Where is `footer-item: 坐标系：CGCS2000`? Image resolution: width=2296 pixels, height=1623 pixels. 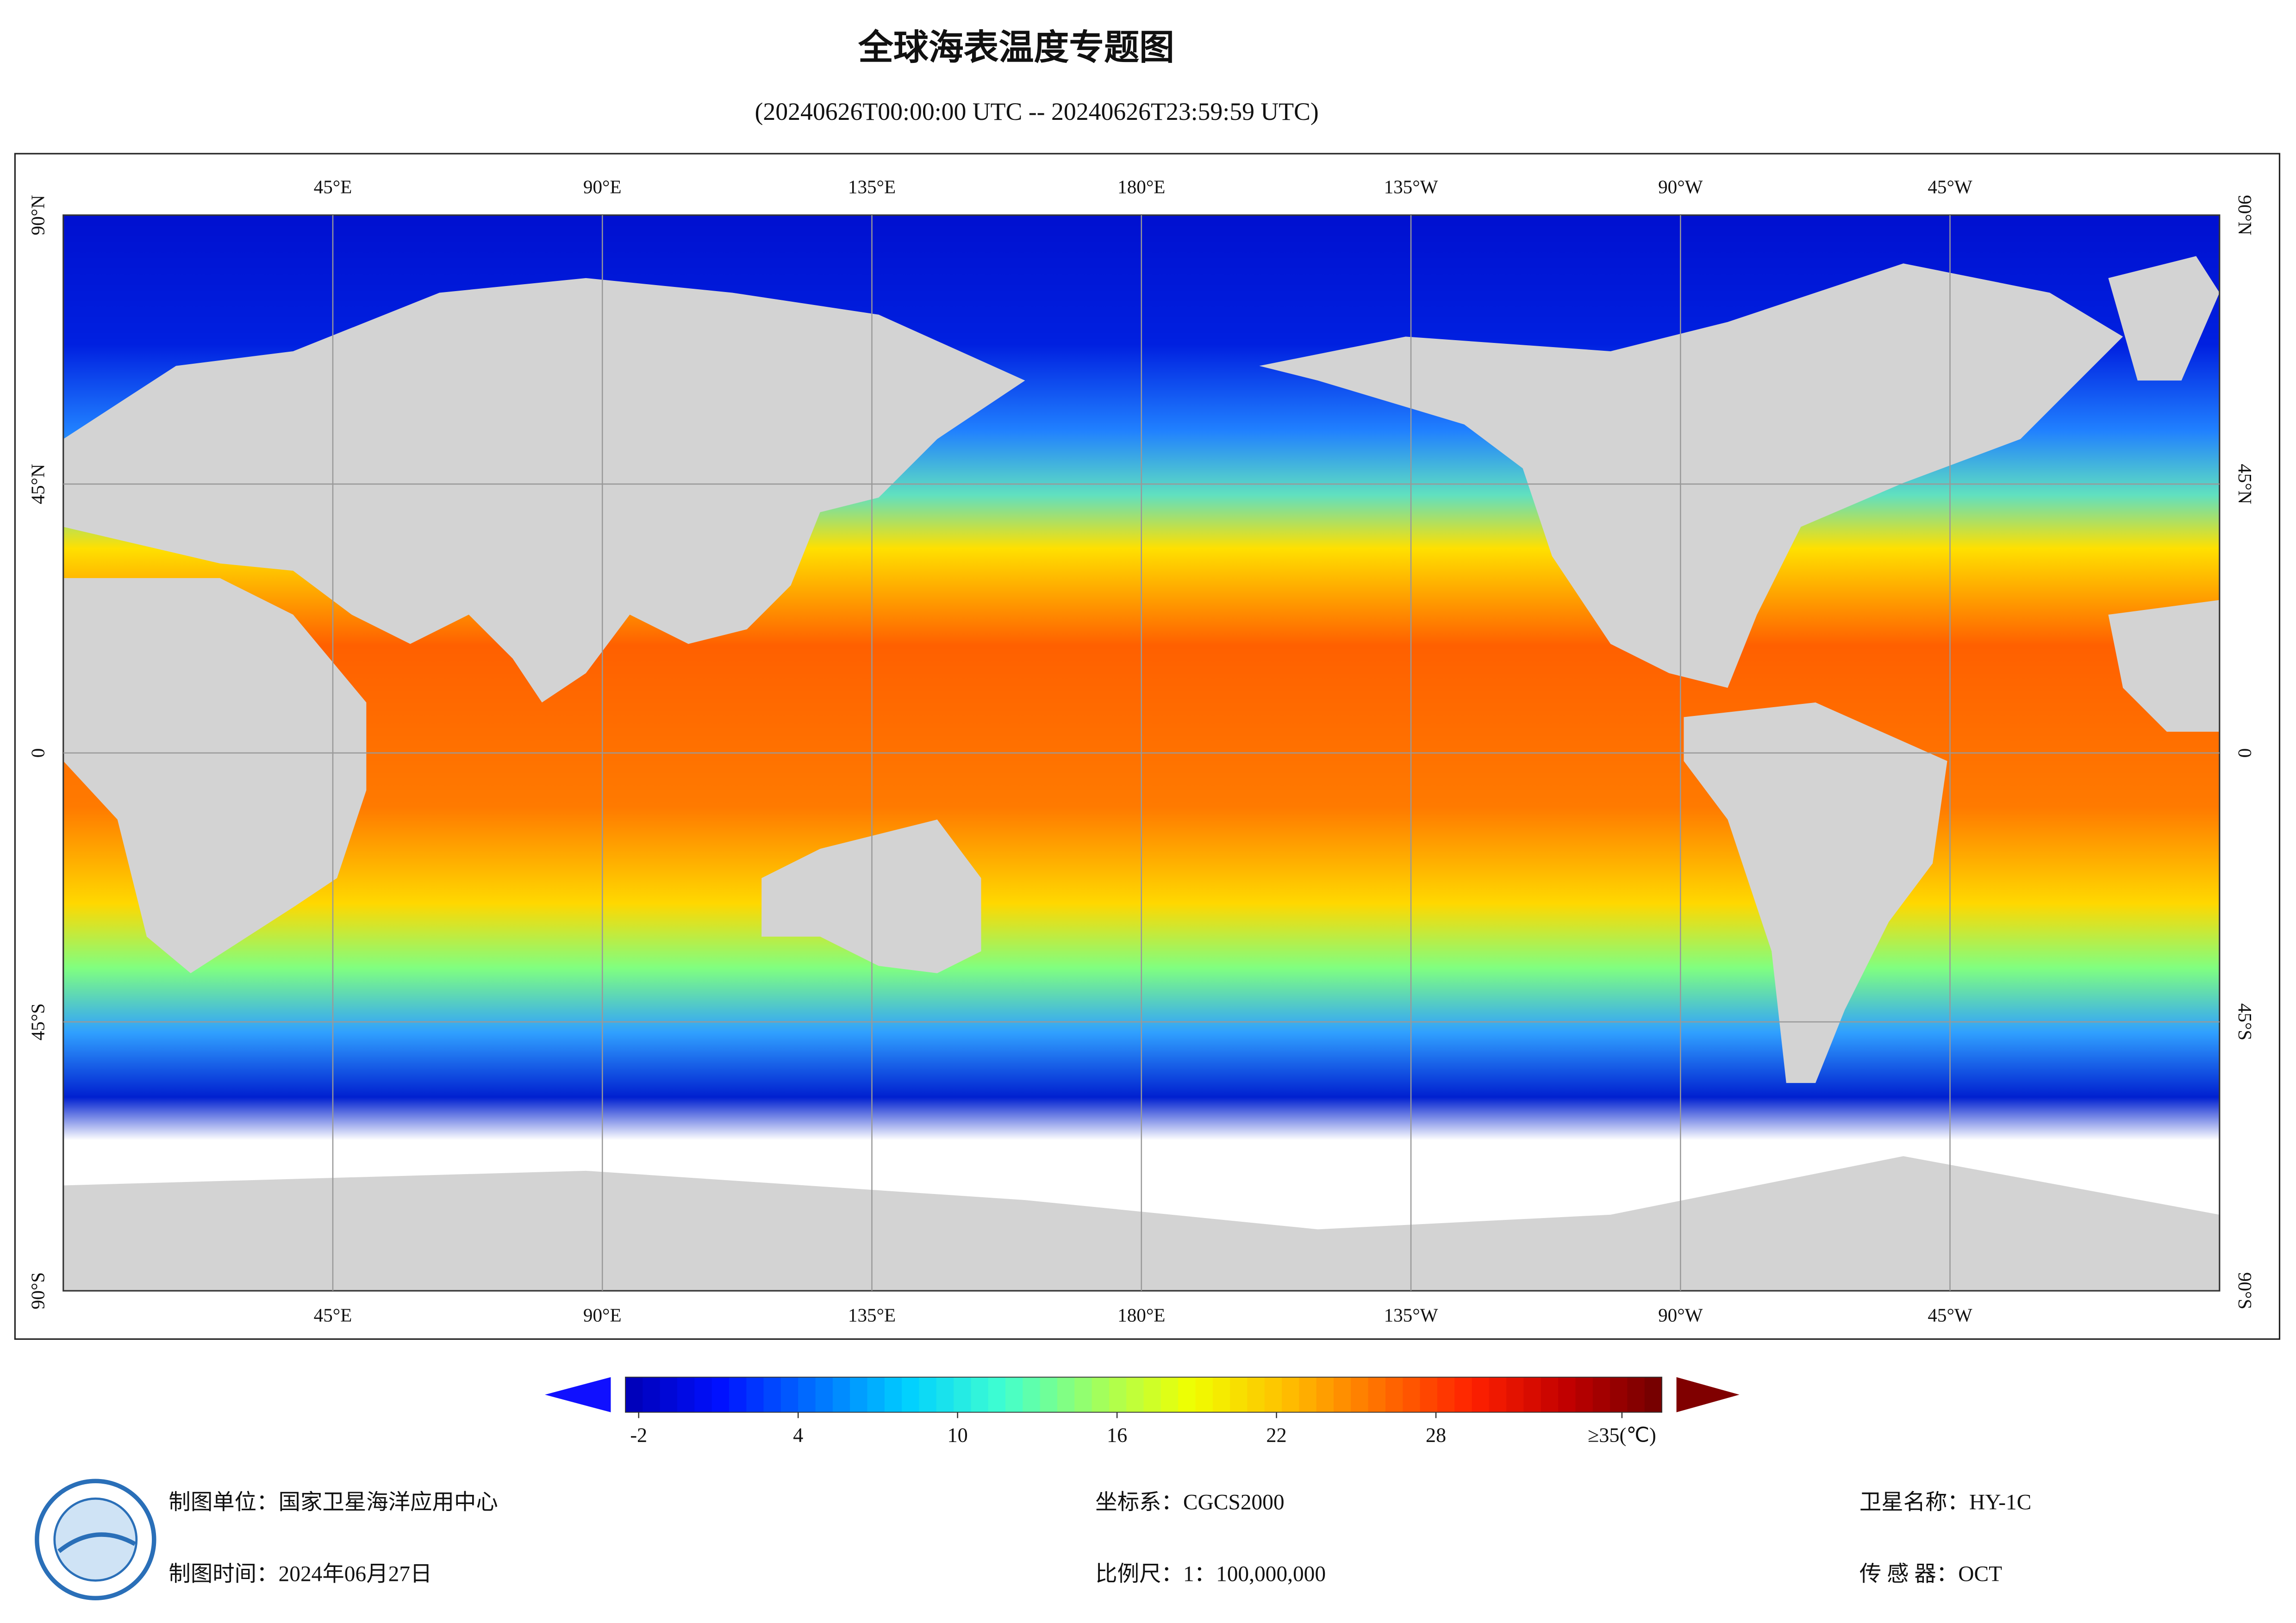 footer-item: 坐标系：CGCS2000 is located at coordinates (1189, 1503).